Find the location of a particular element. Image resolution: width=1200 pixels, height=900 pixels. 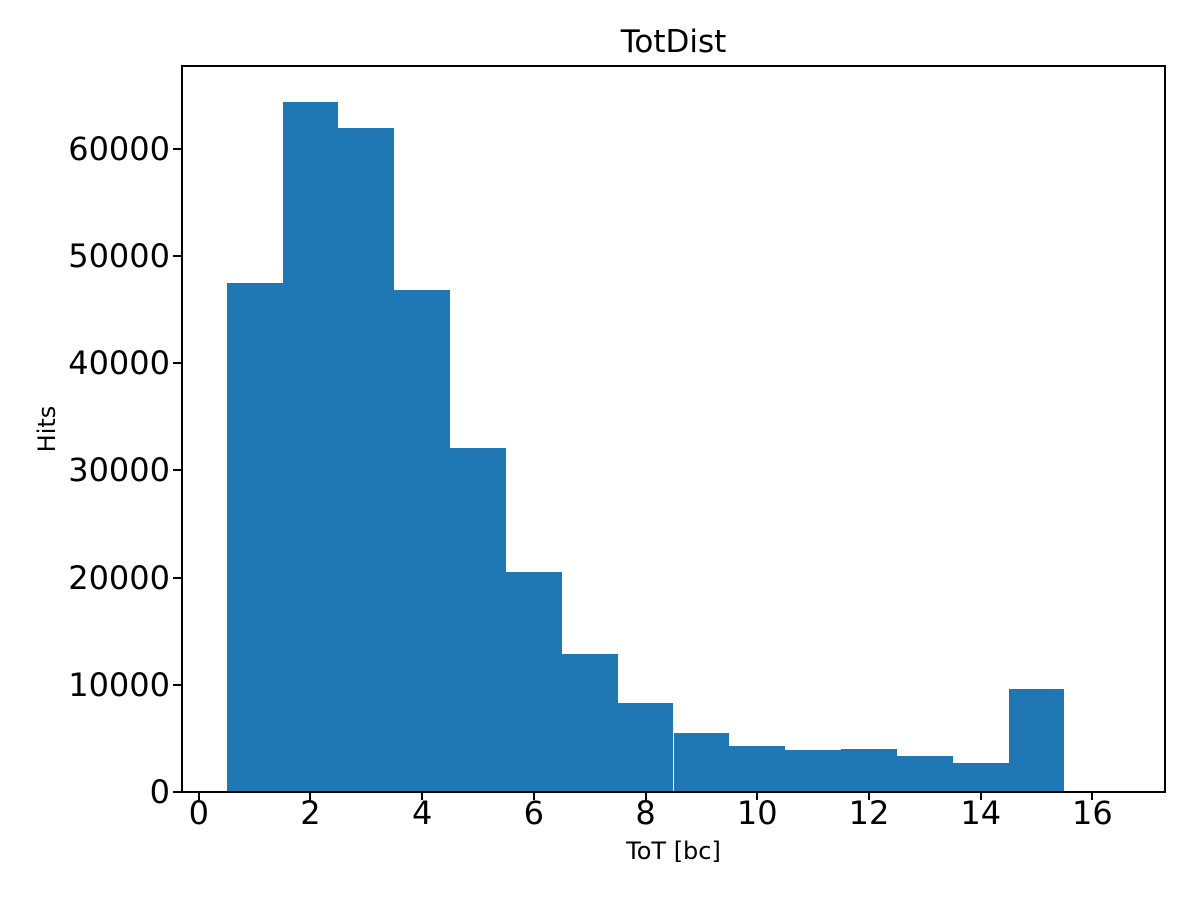

x-tick-label: 2 is located at coordinates (310, 813).